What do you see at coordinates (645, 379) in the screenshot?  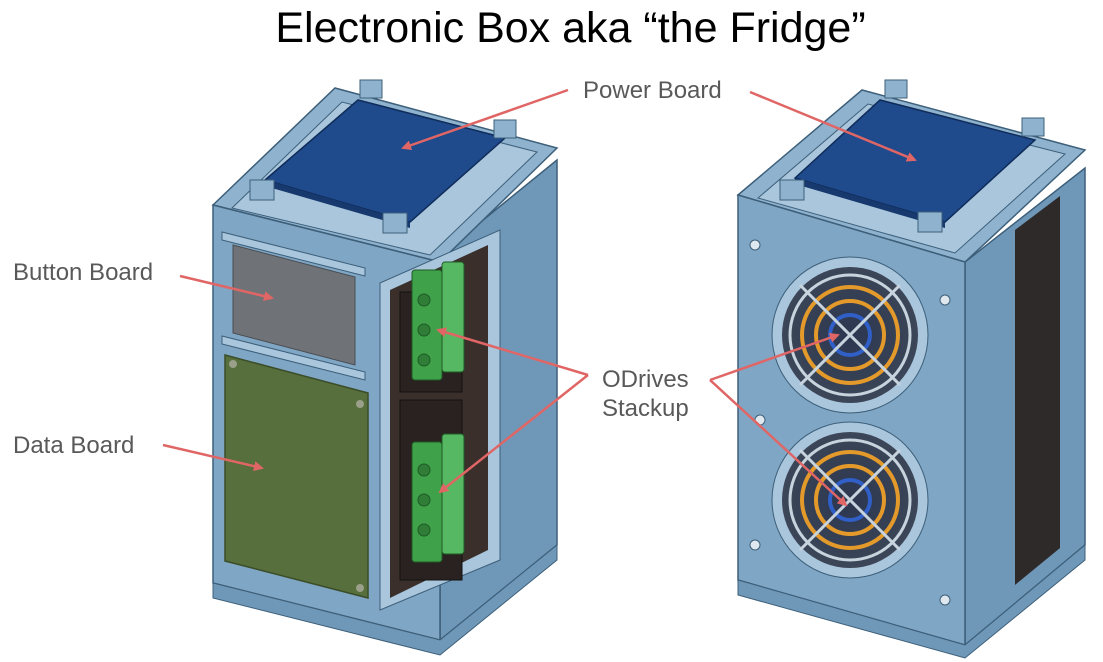 I see `odrives-label-line1: ODrives` at bounding box center [645, 379].